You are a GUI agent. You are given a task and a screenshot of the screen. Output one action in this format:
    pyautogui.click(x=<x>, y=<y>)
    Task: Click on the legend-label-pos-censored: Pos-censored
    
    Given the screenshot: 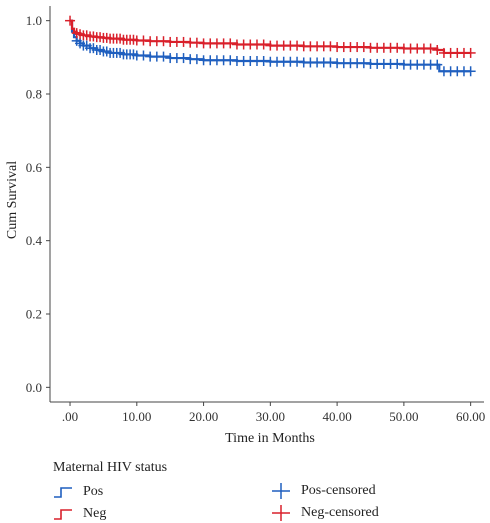 What is the action you would take?
    pyautogui.click(x=338, y=490)
    